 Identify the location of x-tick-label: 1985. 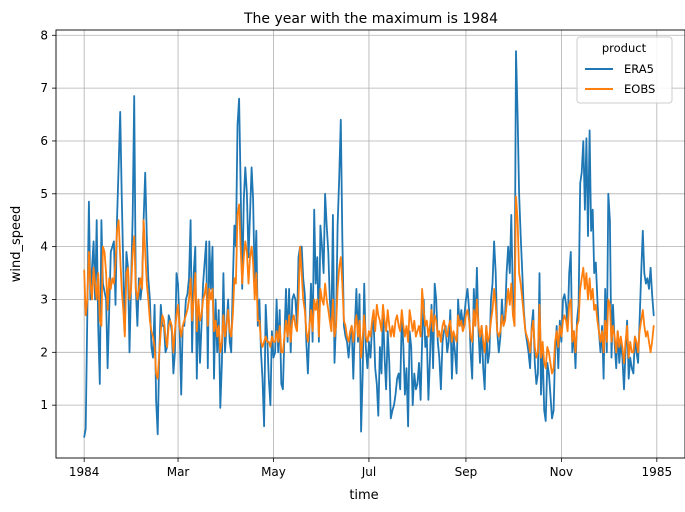
(657, 472).